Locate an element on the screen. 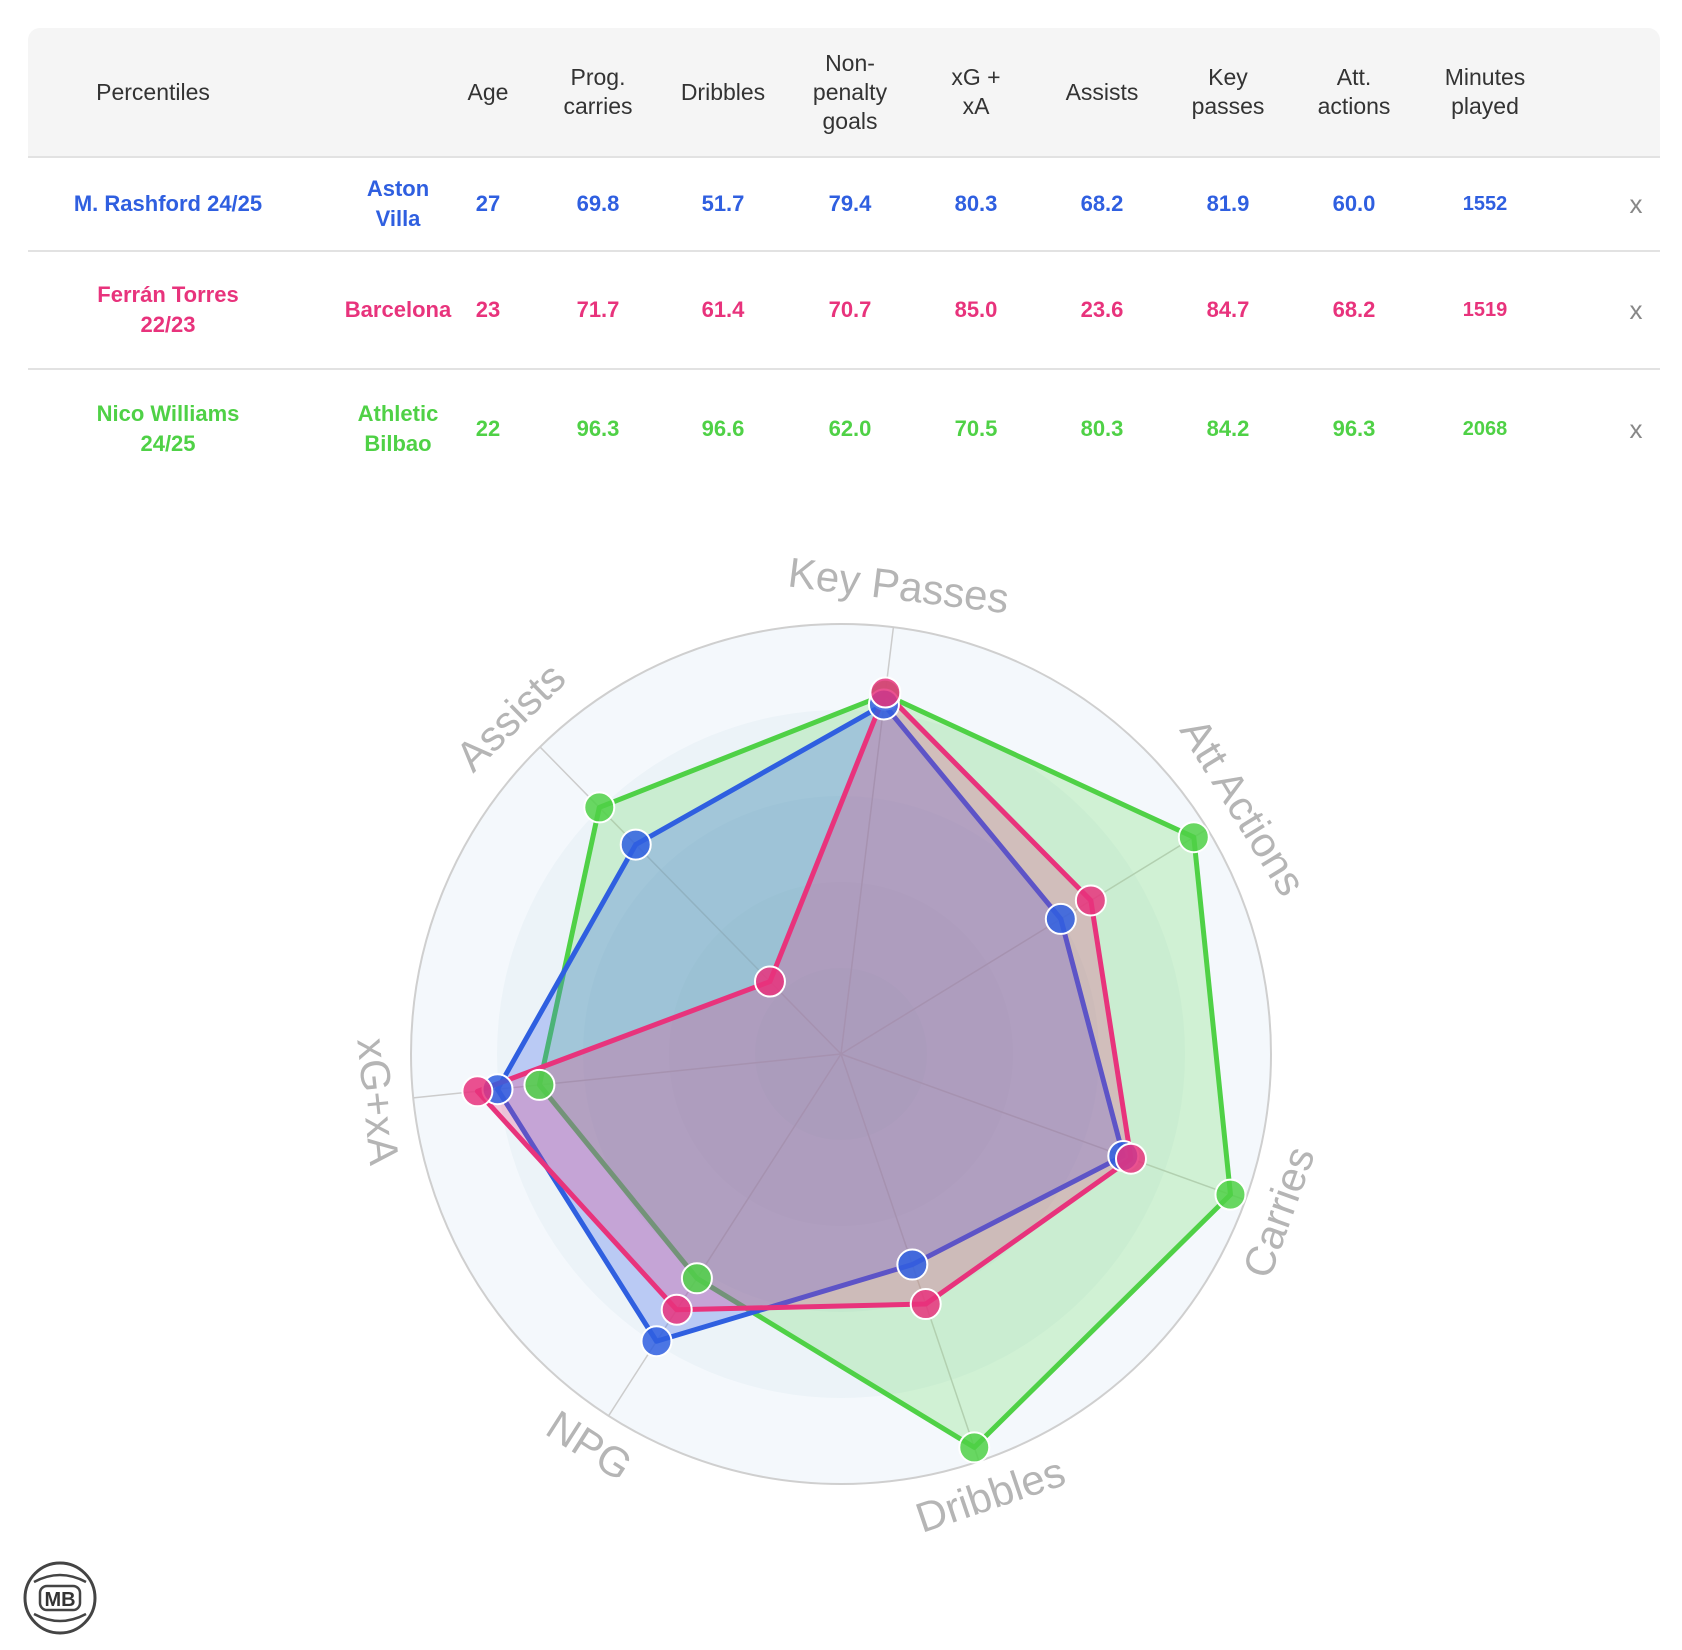 Image resolution: width=1682 pixels, height=1650 pixels. xgxa-value: 80.3 is located at coordinates (976, 203).